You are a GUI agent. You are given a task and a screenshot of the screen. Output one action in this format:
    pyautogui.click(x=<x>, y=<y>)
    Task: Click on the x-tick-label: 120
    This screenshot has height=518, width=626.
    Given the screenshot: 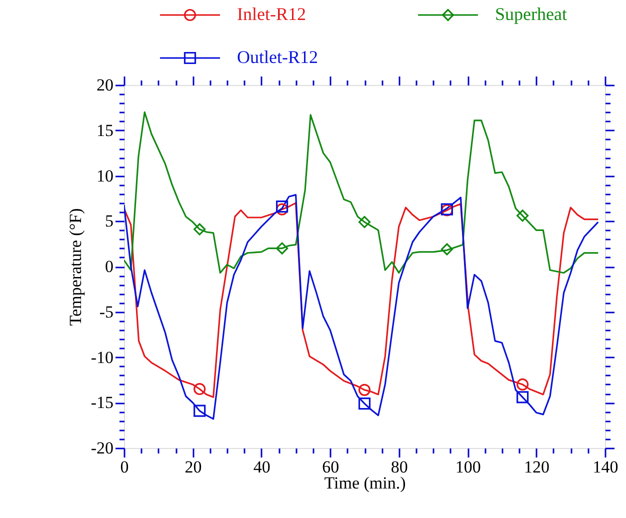 What is the action you would take?
    pyautogui.click(x=537, y=467)
    